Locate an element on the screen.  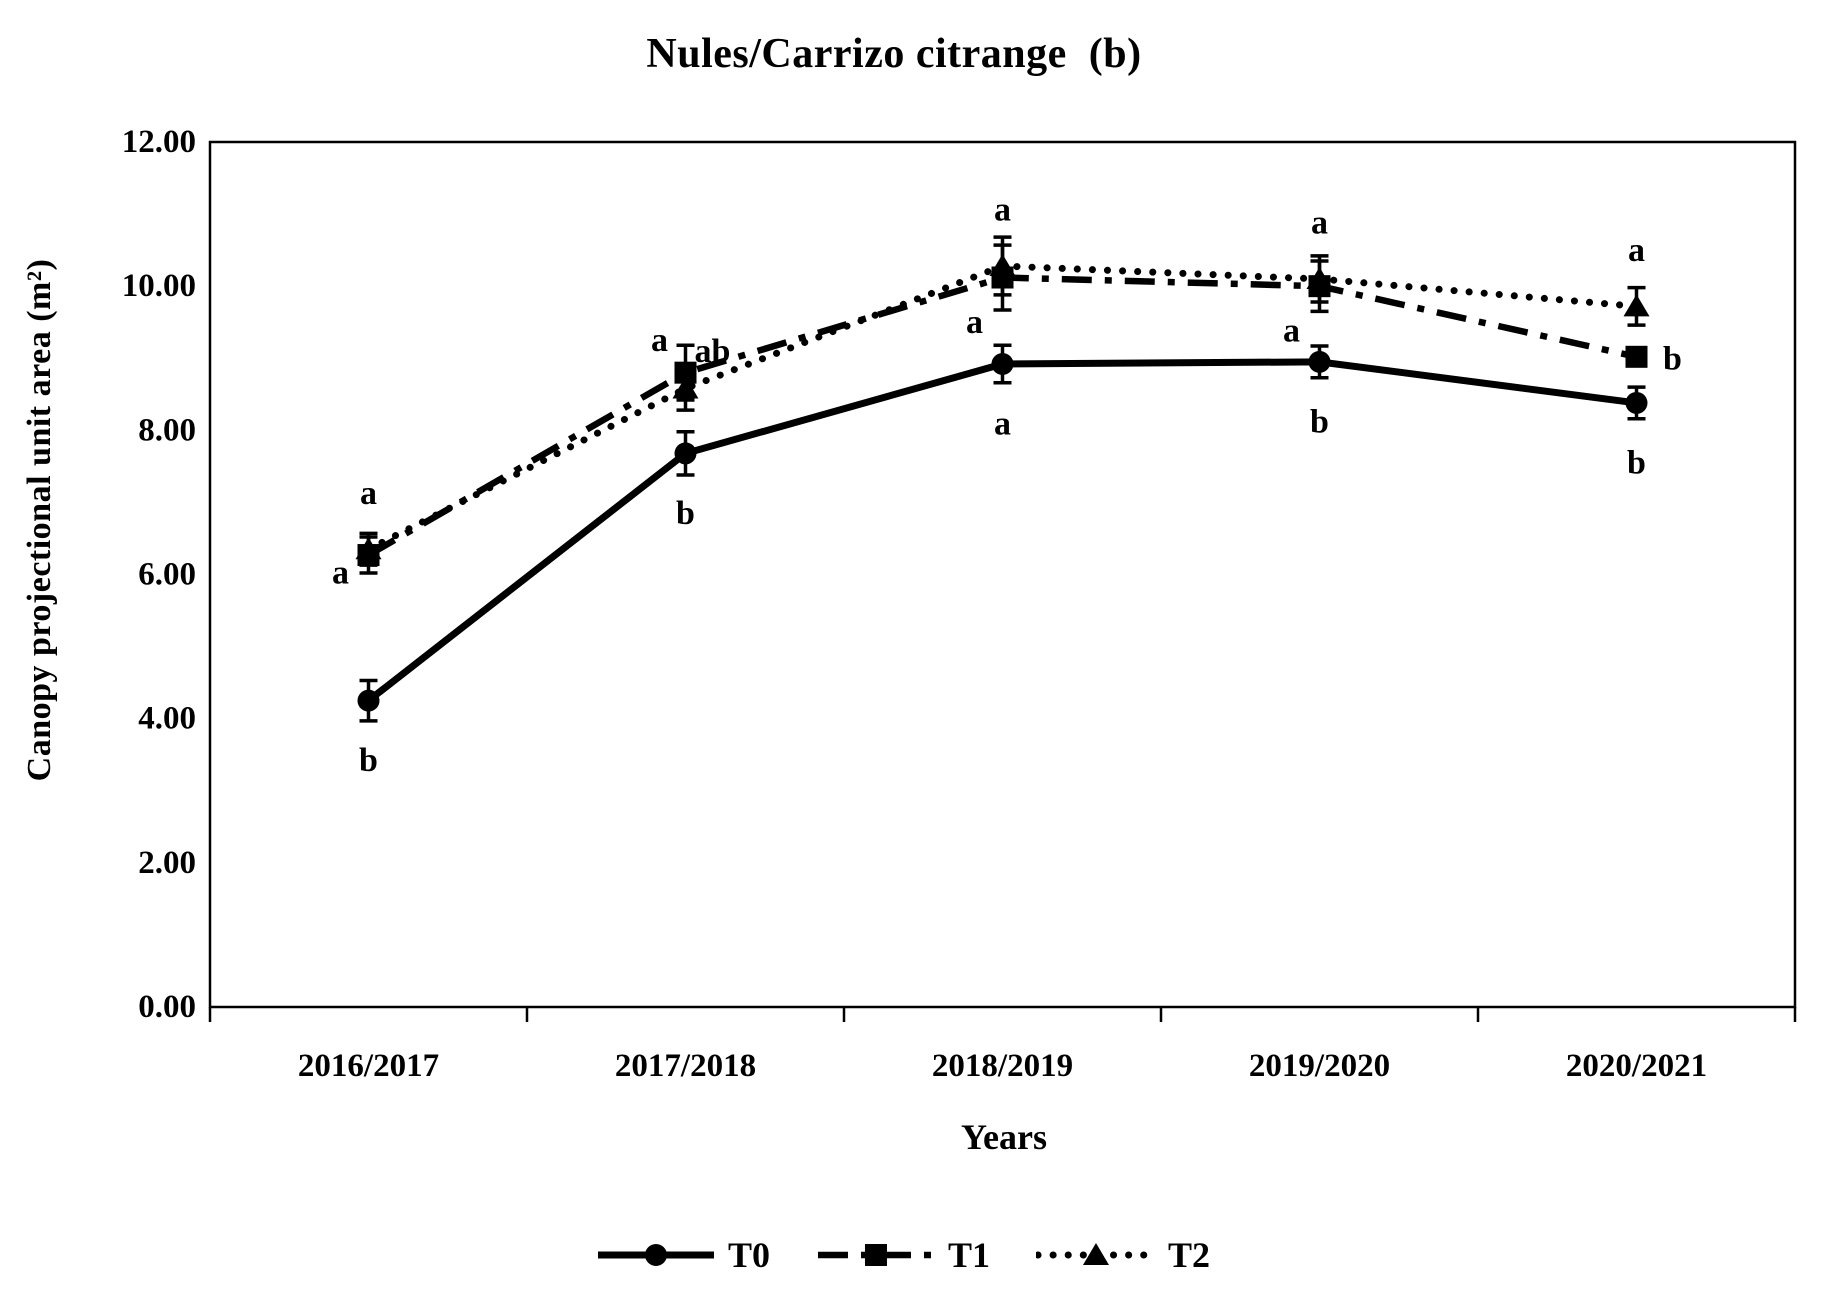
svg-text: 8.00 is located at coordinates (167, 430).